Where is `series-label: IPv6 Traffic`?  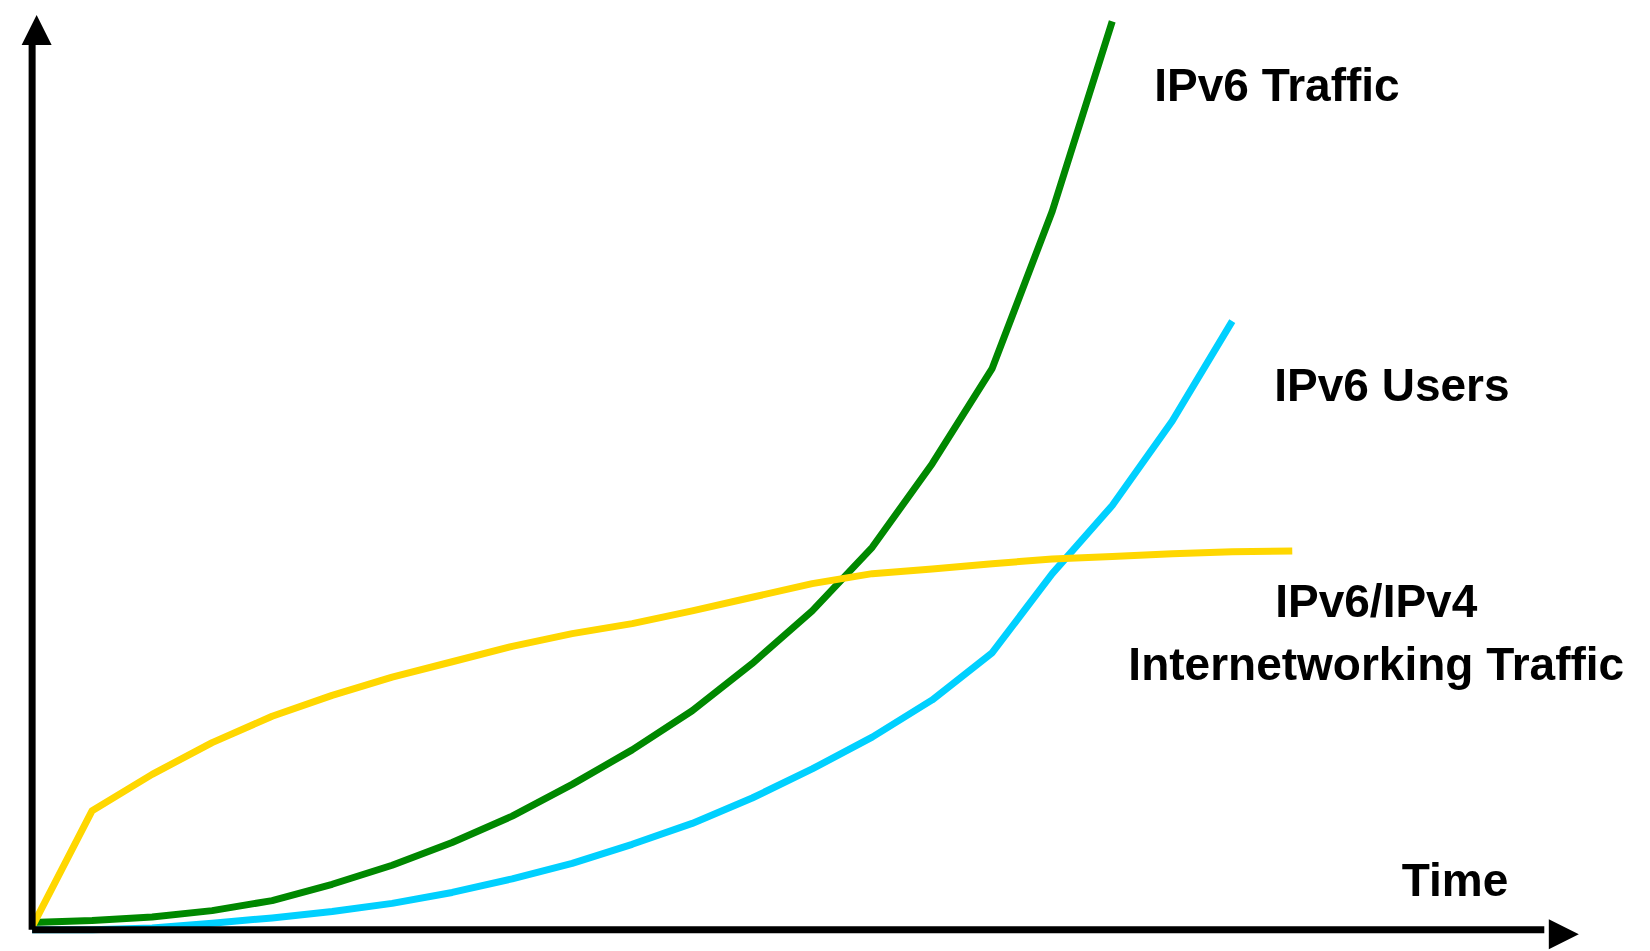
series-label: IPv6 Traffic is located at coordinates (1277, 84).